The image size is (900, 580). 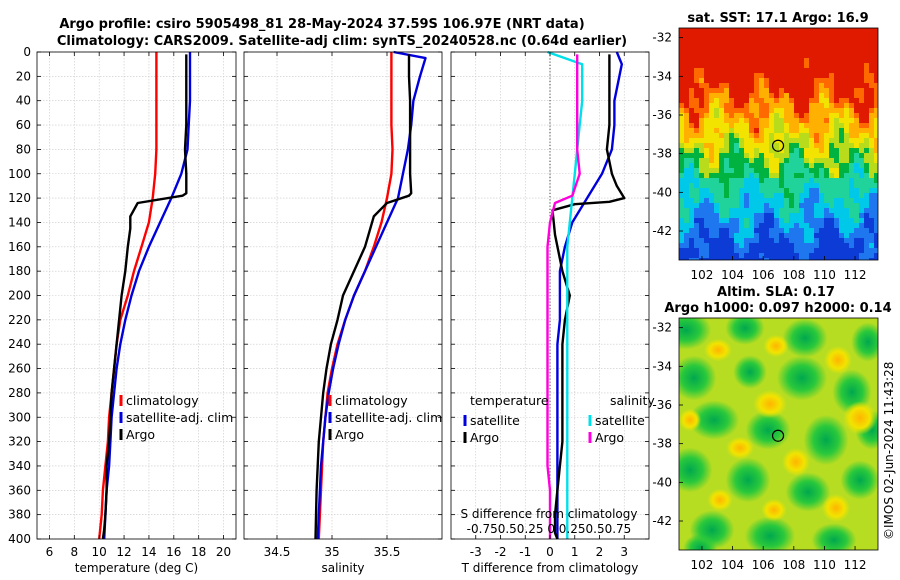 I want to click on x-tick-label: -1, so click(x=525, y=552).